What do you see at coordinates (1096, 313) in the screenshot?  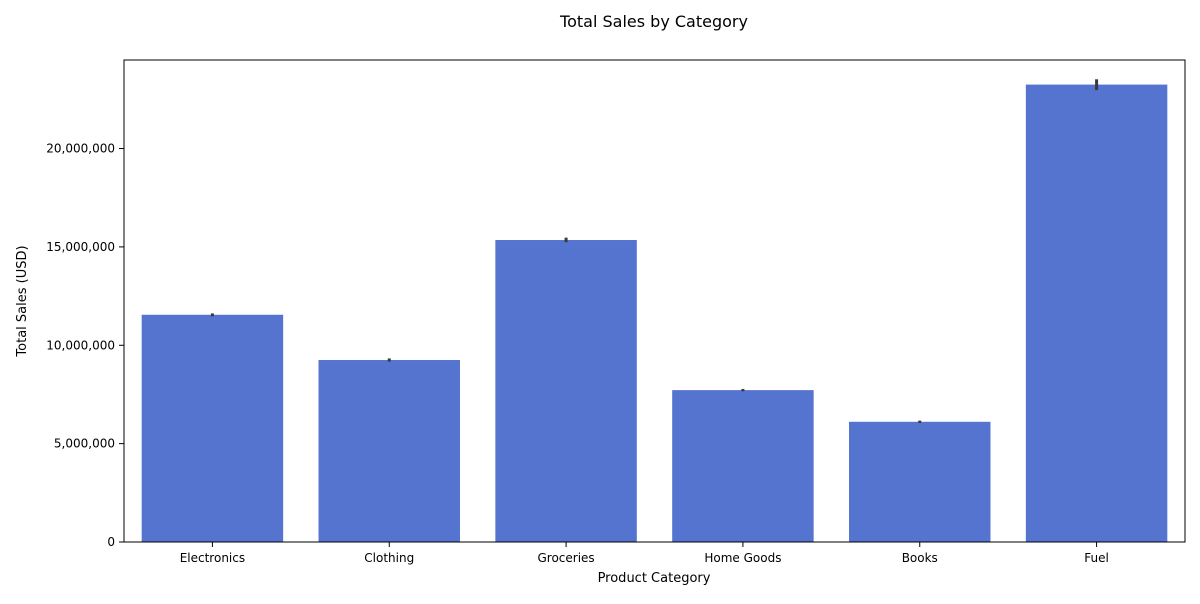 I see `bar-fuel` at bounding box center [1096, 313].